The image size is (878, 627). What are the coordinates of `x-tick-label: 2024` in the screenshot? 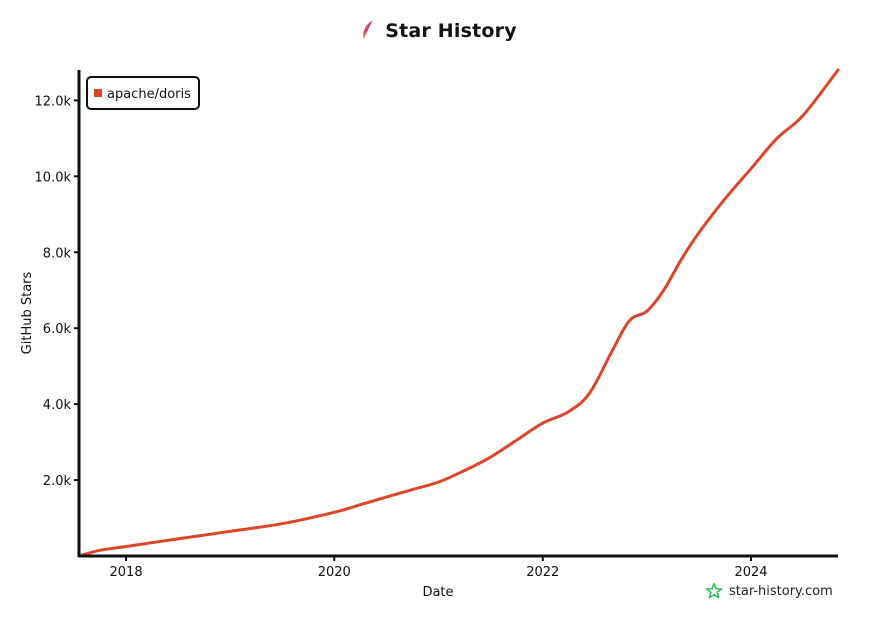 It's located at (750, 572).